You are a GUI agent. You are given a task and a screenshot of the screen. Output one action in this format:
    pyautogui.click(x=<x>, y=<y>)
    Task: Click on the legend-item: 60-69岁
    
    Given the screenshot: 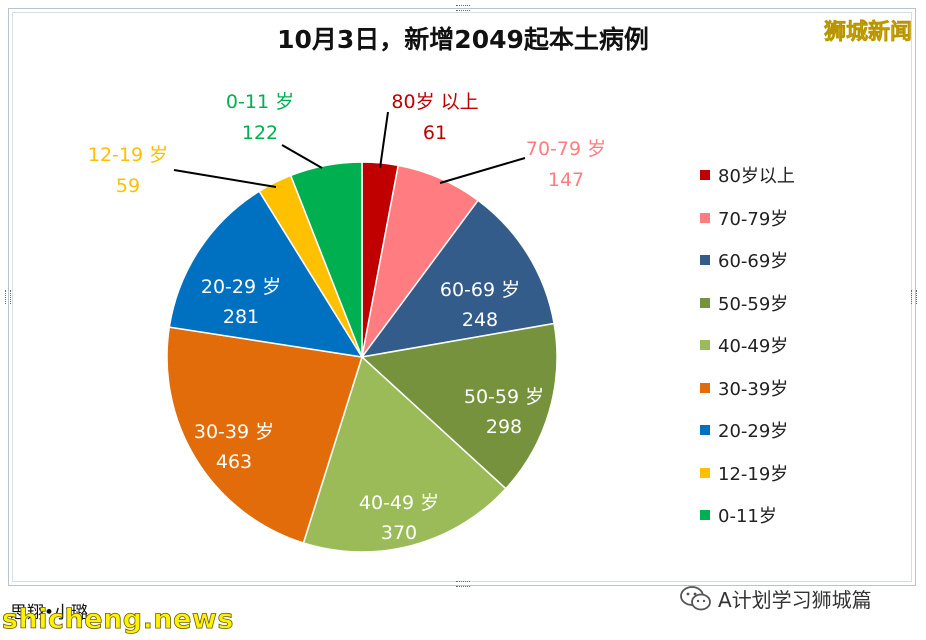 What is the action you would take?
    pyautogui.click(x=747, y=260)
    